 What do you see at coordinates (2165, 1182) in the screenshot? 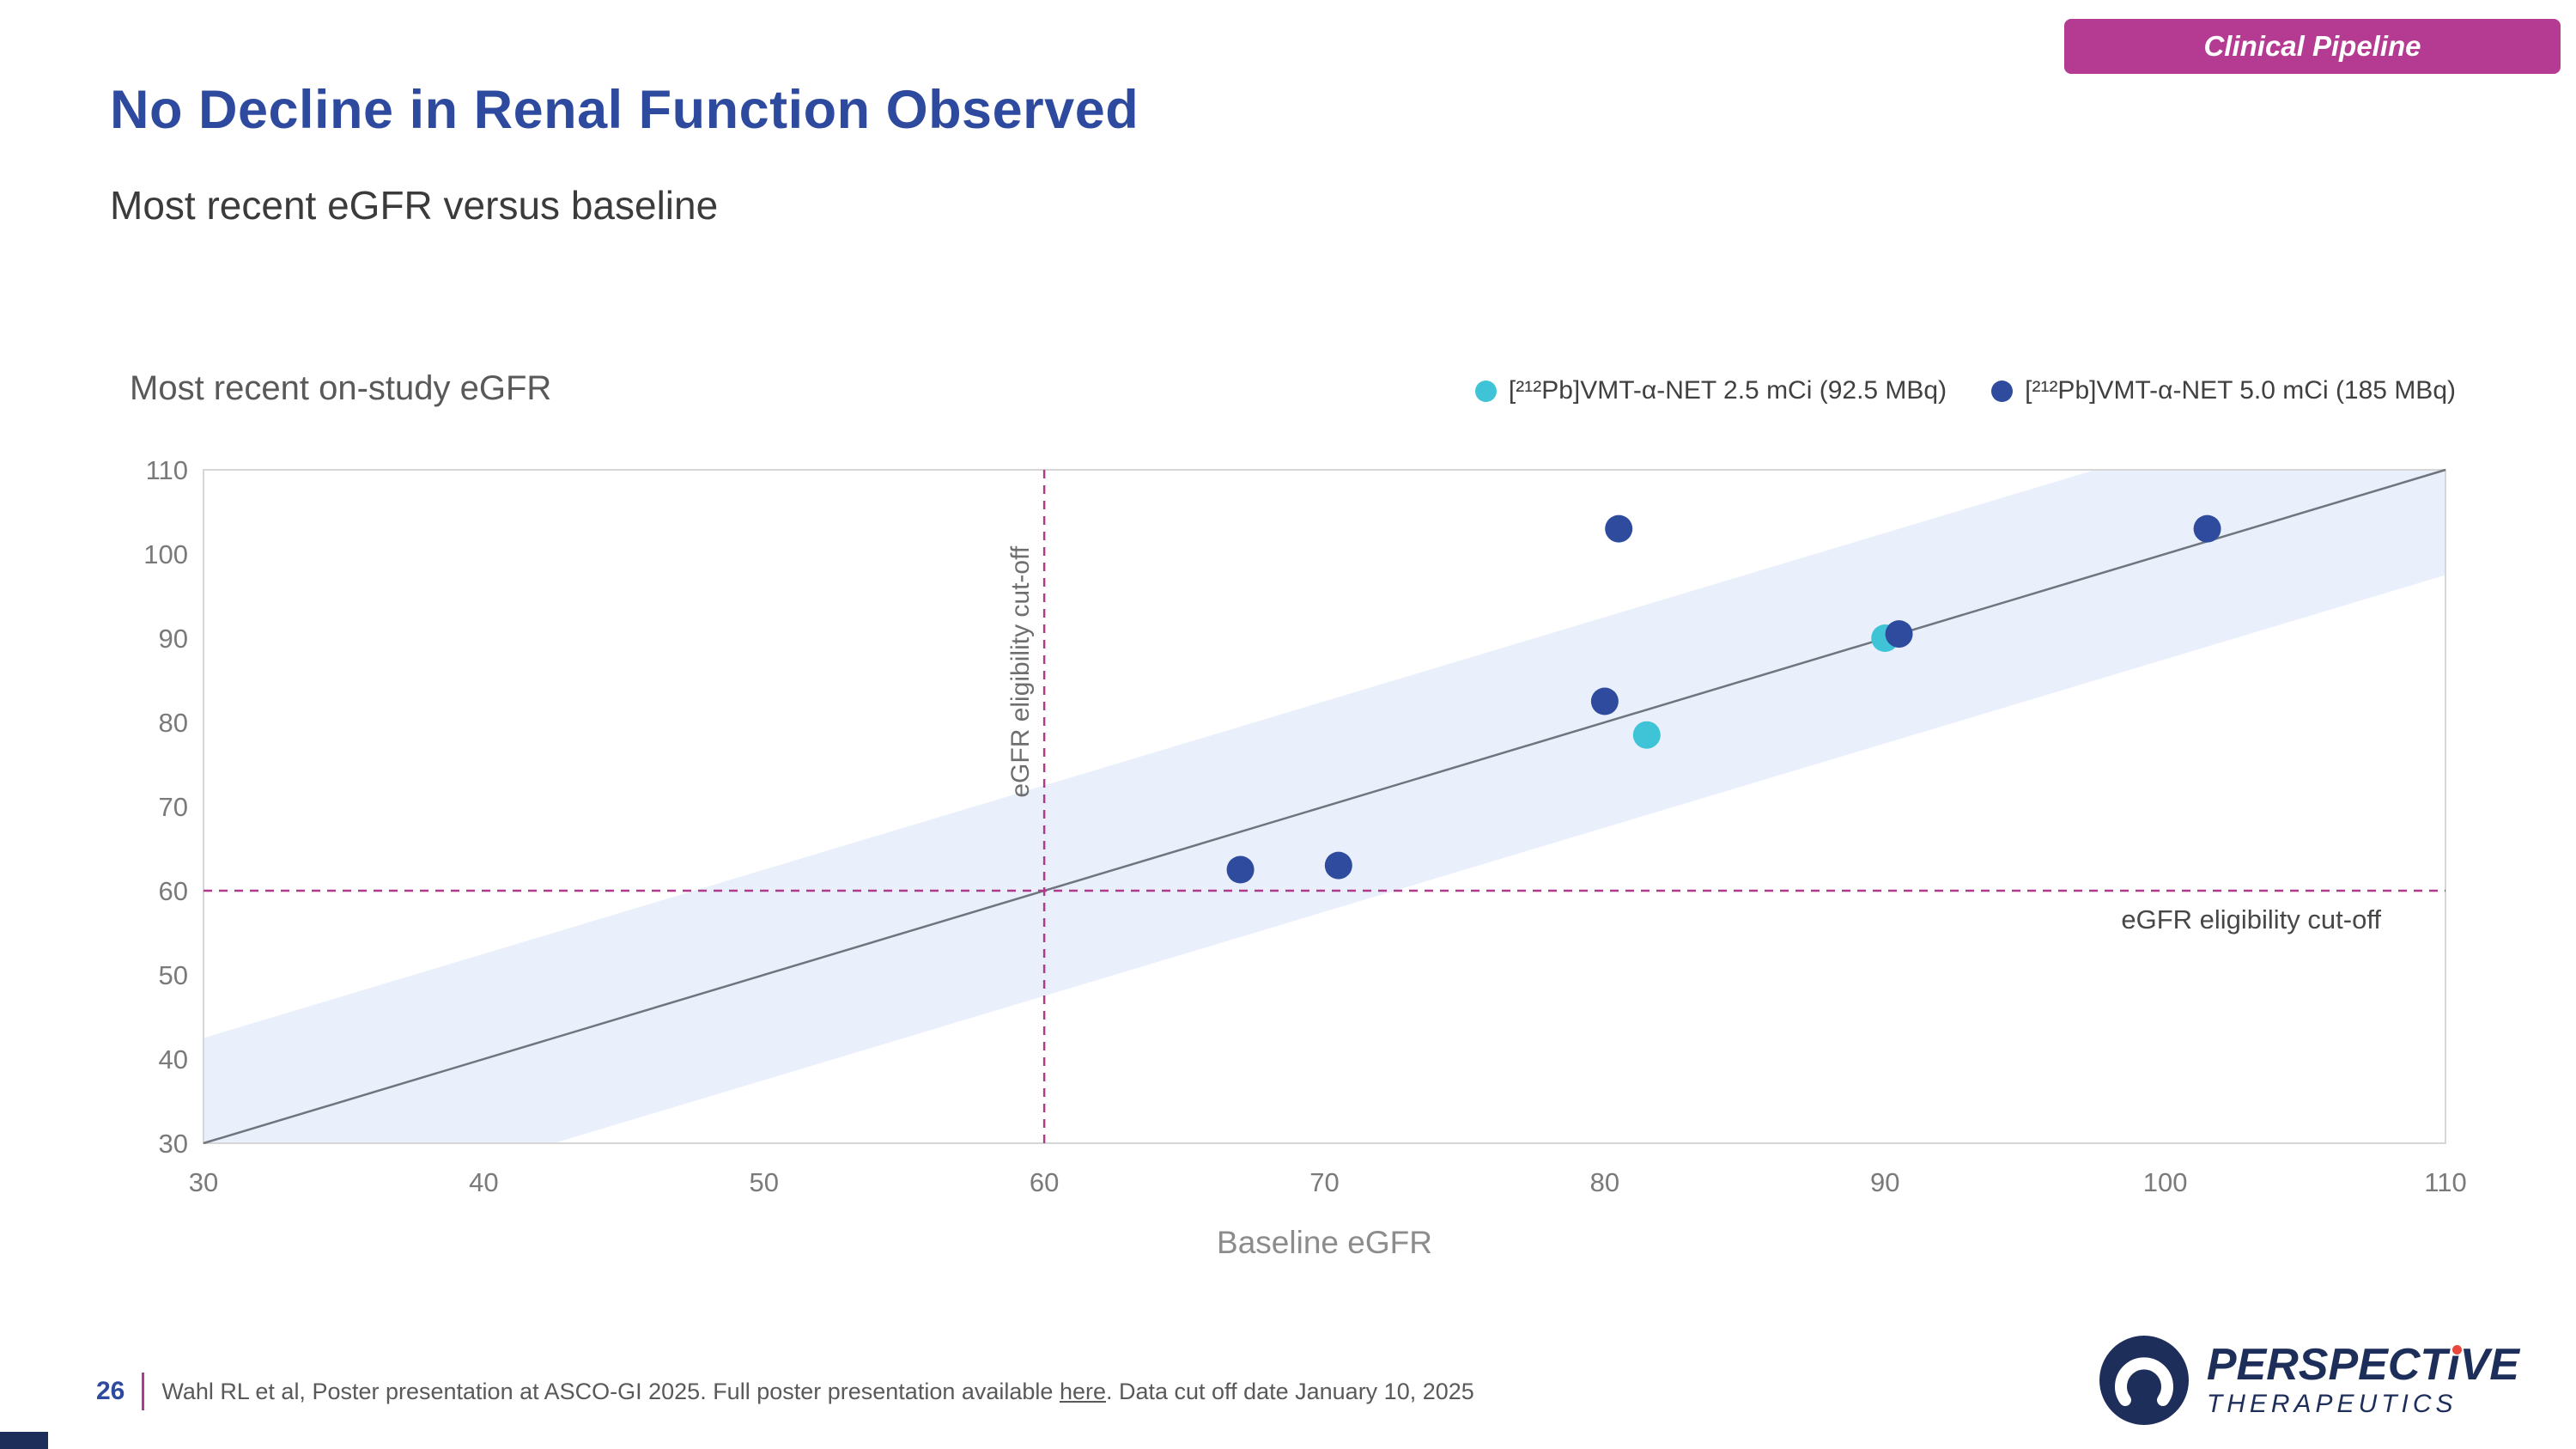
I see `x-tick-label: 100` at bounding box center [2165, 1182].